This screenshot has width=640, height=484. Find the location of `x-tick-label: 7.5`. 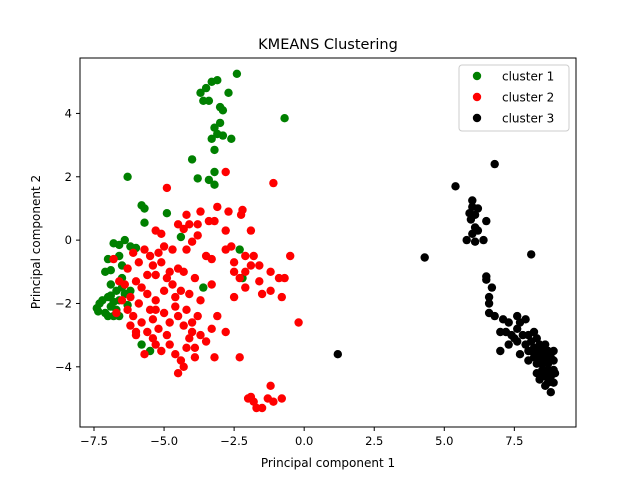

x-tick-label: 7.5 is located at coordinates (514, 441).